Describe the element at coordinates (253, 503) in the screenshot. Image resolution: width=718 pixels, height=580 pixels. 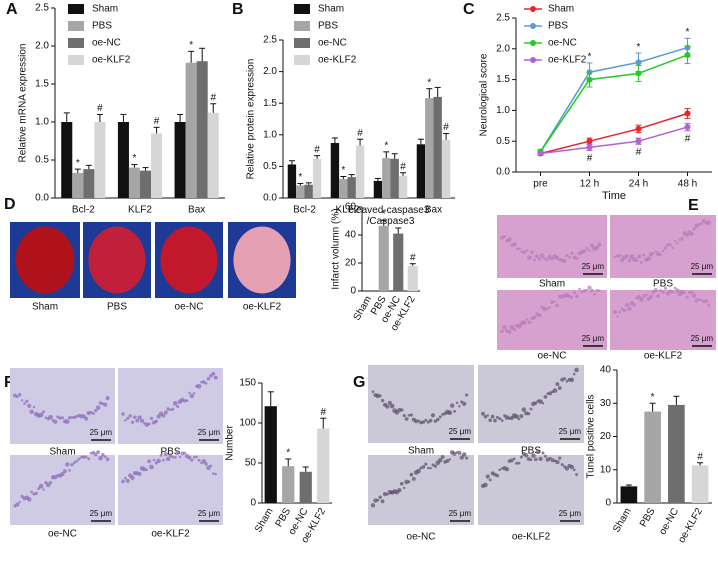
I see `y-tick-label: 0` at that location.